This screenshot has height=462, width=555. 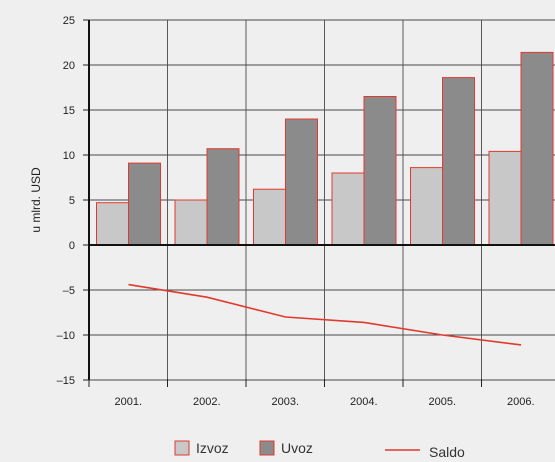 What do you see at coordinates (212, 448) in the screenshot?
I see `legend-label: Izvoz` at bounding box center [212, 448].